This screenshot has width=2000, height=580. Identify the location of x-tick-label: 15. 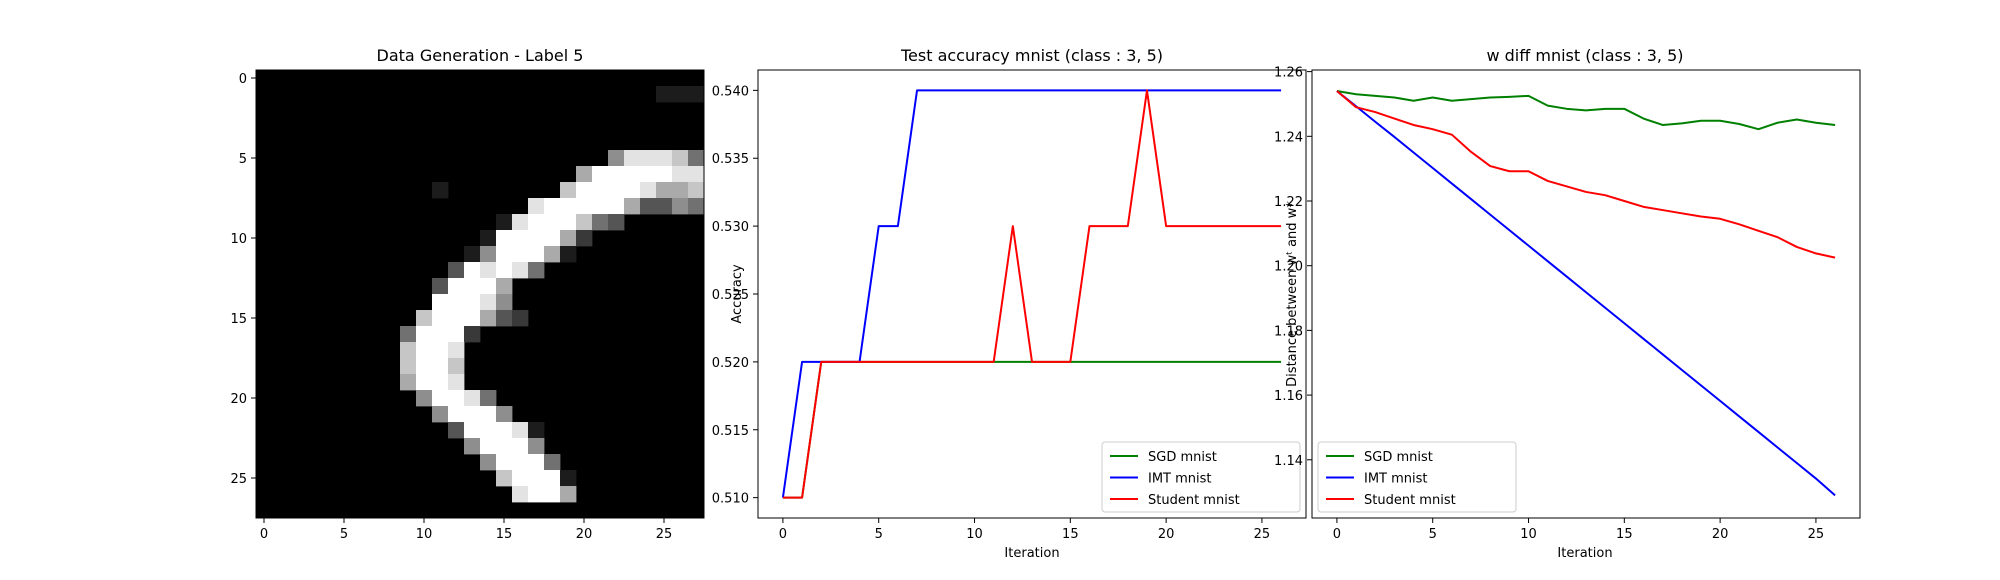
(1070, 534).